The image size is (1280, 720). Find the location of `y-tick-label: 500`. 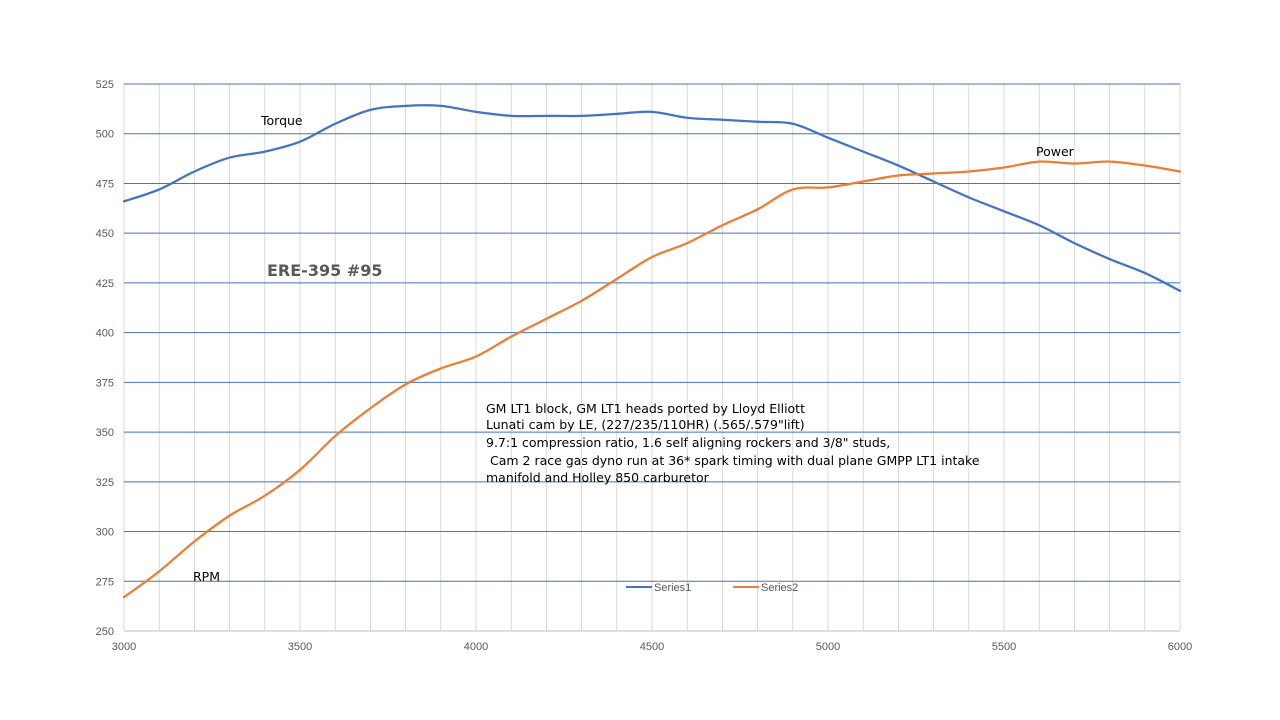

y-tick-label: 500 is located at coordinates (105, 135).